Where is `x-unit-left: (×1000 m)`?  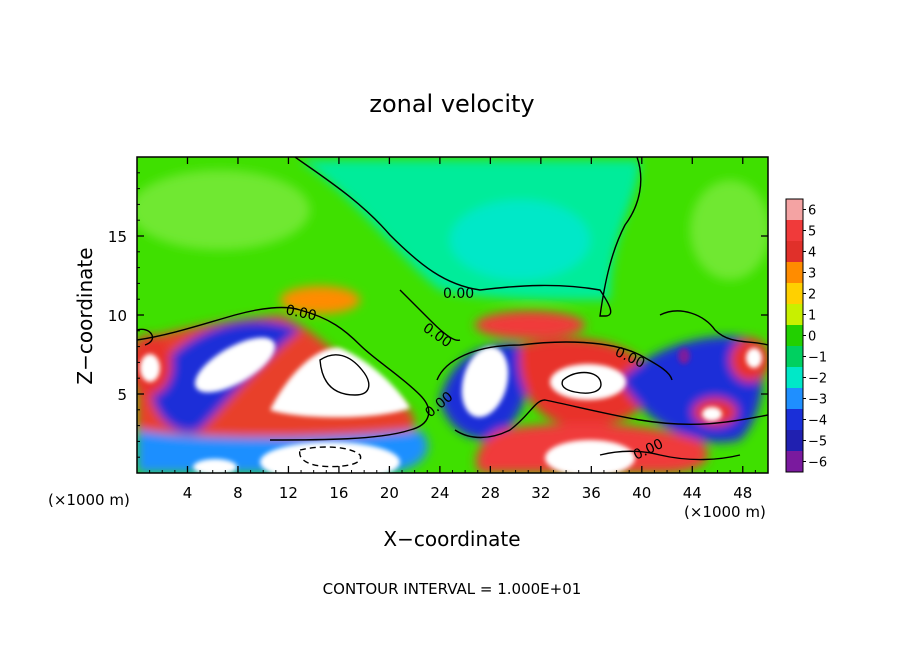
x-unit-left: (×1000 m) is located at coordinates (89, 500).